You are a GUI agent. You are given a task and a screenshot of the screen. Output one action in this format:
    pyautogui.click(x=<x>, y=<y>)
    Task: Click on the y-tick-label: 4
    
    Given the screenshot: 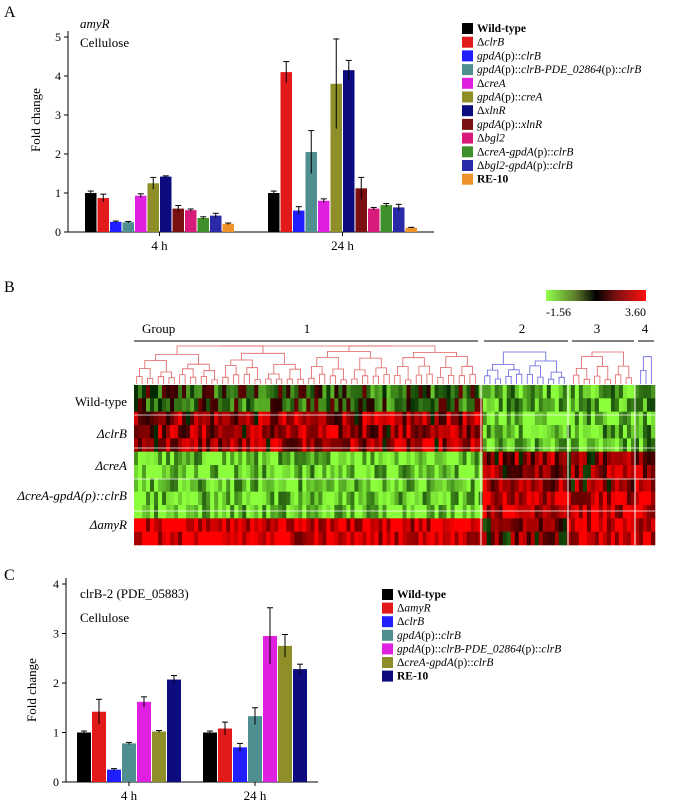 What is the action you would take?
    pyautogui.click(x=58, y=76)
    